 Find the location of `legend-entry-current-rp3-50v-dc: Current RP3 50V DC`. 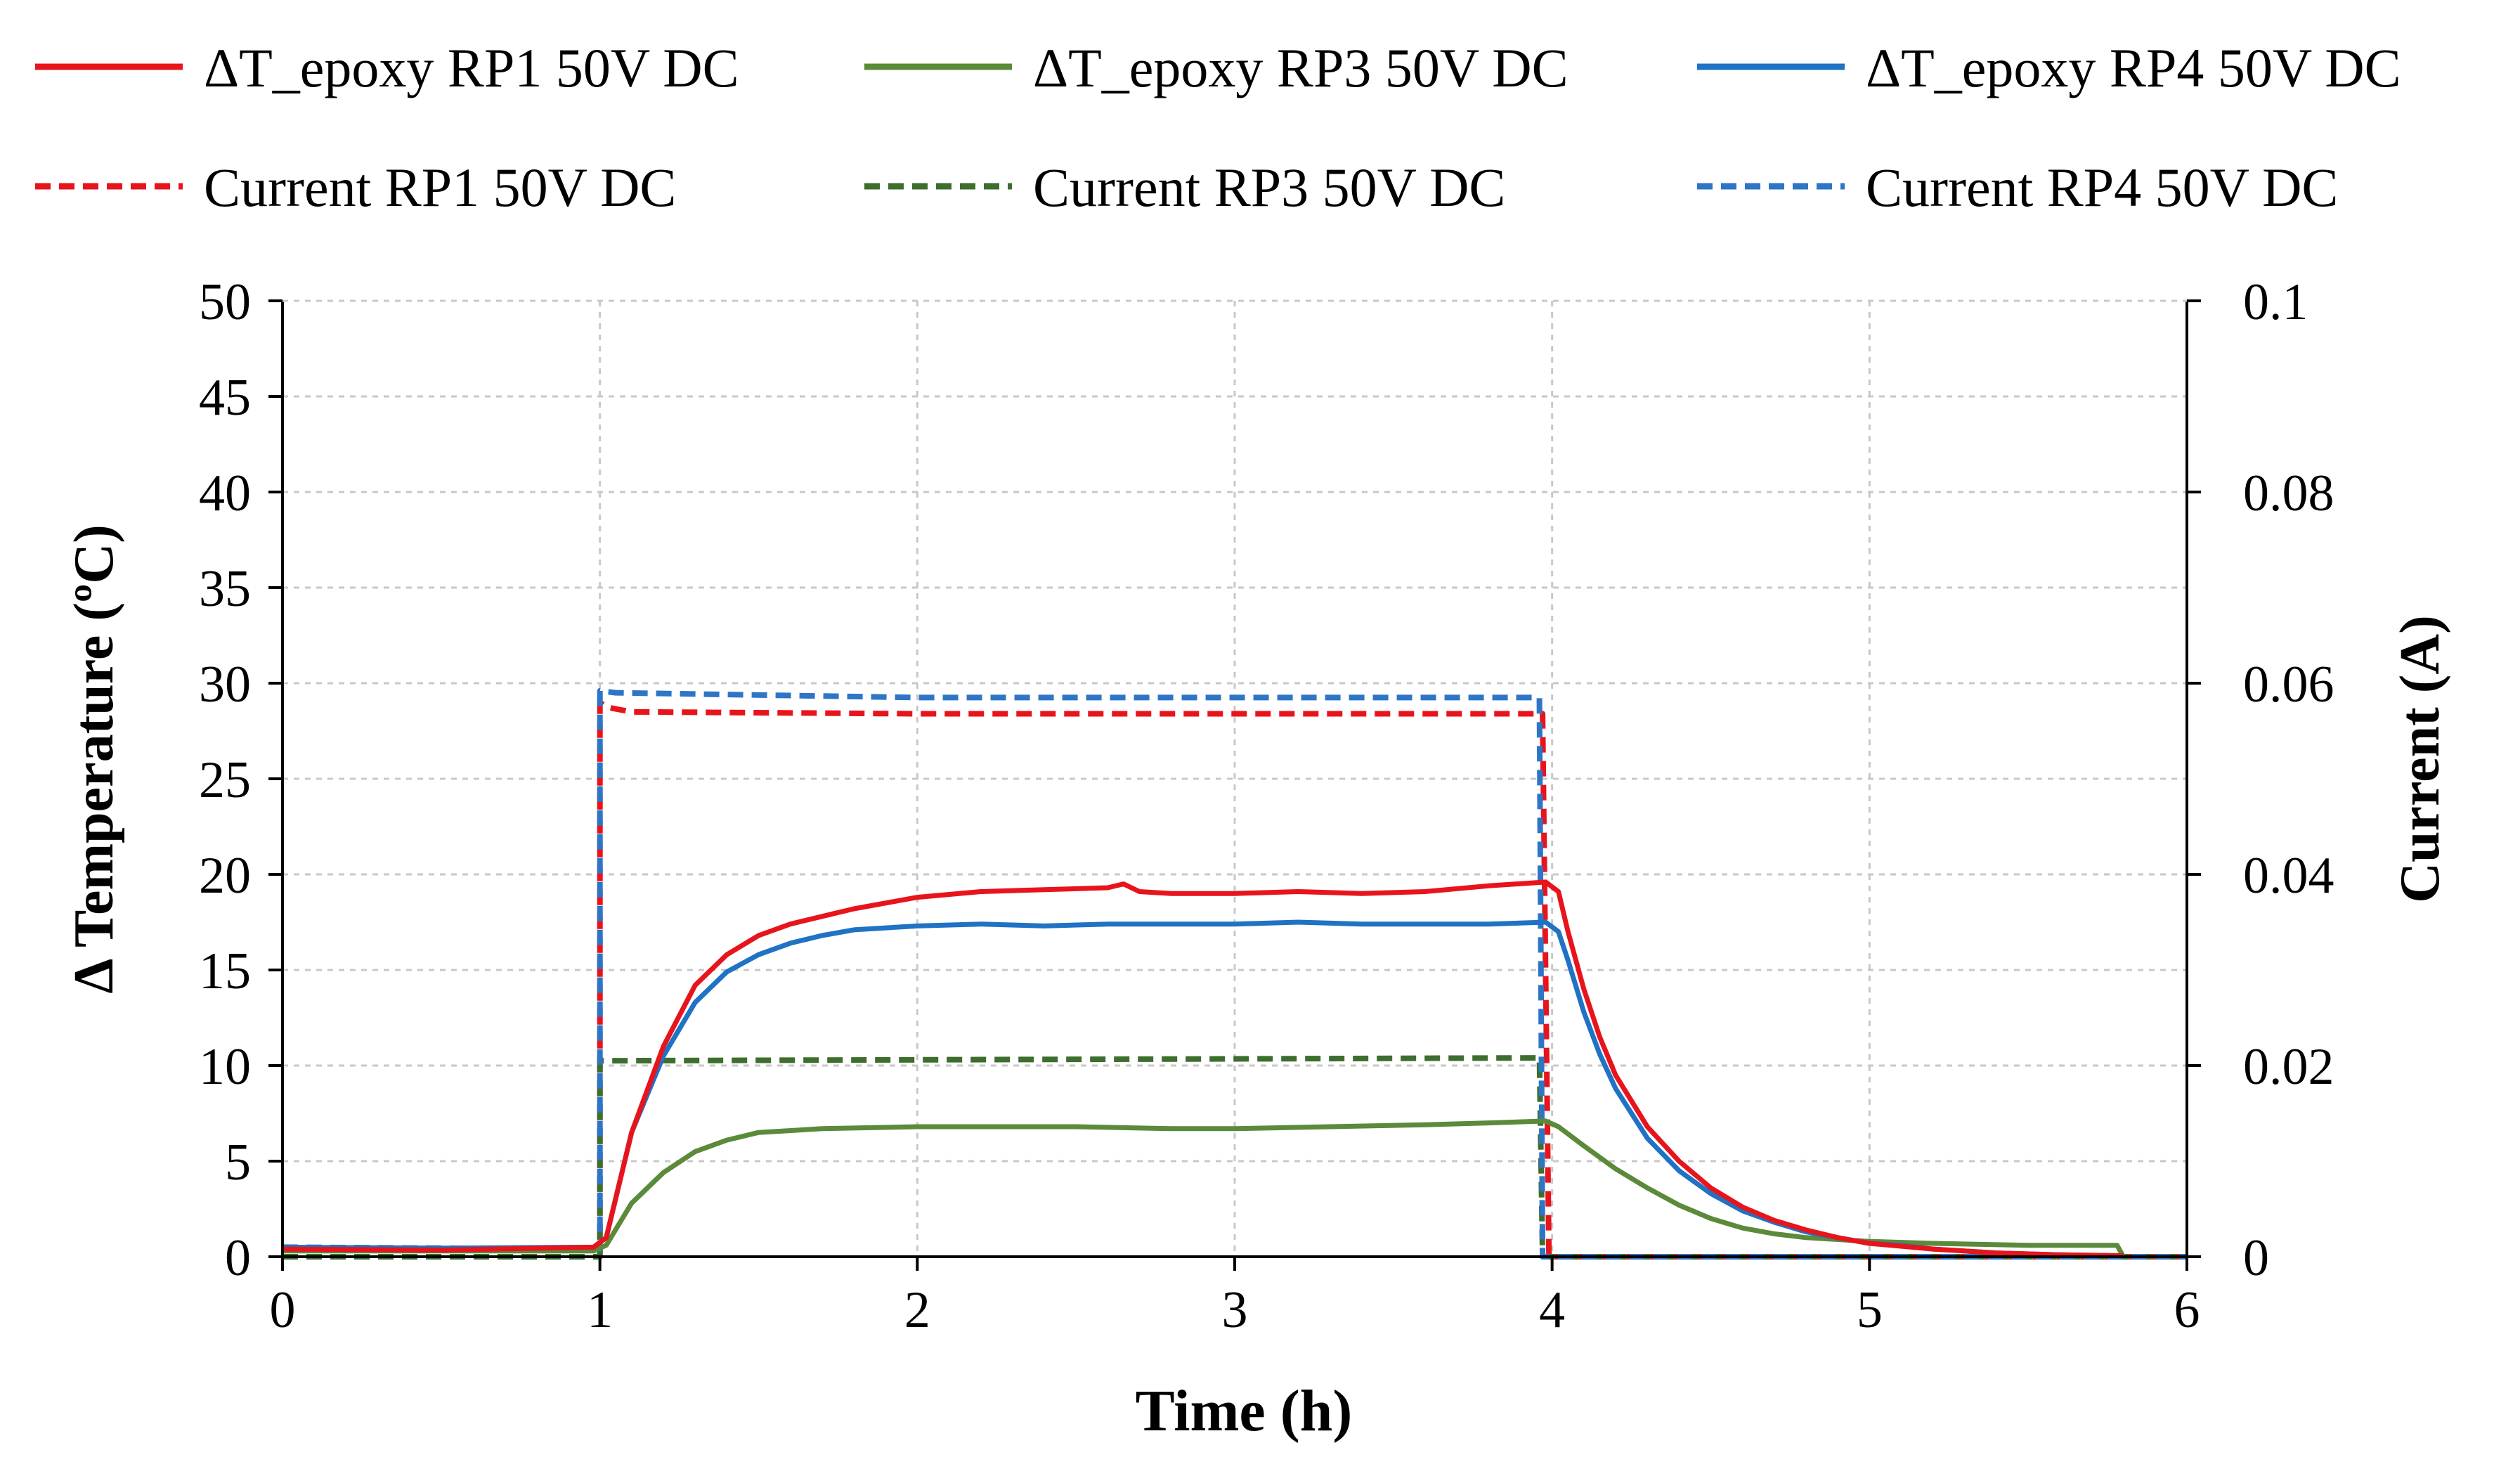

legend-entry-current-rp3-50v-dc: Current RP3 50V DC is located at coordinates (1184, 187).